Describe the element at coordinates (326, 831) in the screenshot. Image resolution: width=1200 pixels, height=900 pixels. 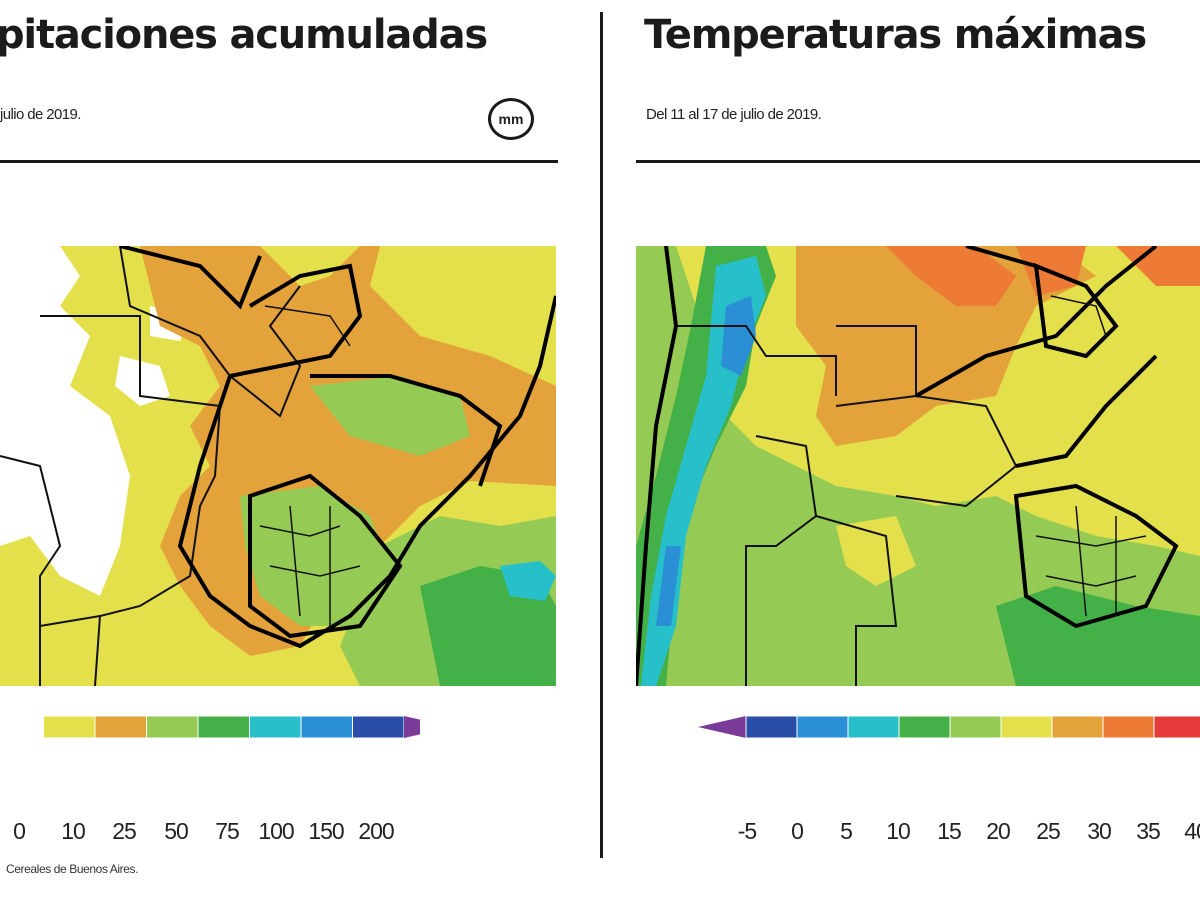
I see `scale-label-150: 150` at that location.